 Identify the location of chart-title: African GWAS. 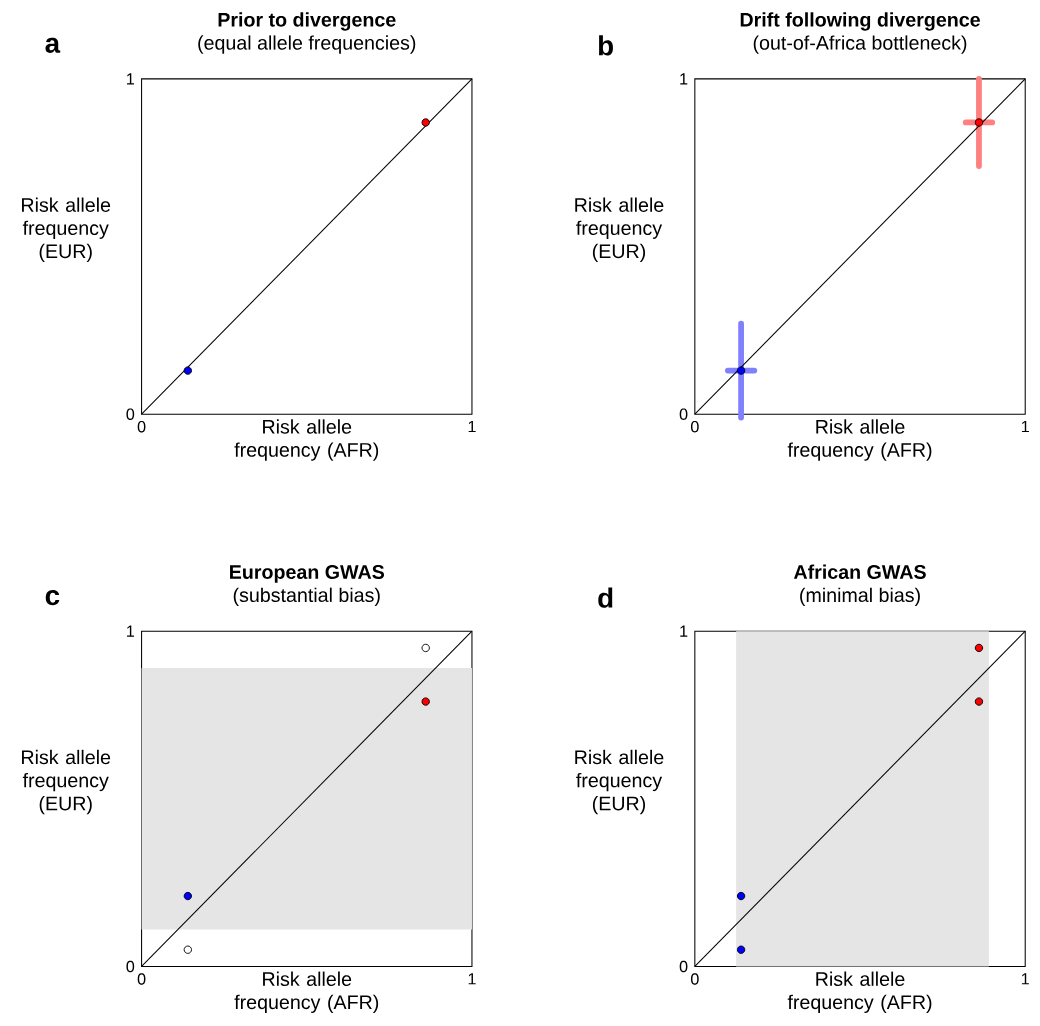
(859, 572).